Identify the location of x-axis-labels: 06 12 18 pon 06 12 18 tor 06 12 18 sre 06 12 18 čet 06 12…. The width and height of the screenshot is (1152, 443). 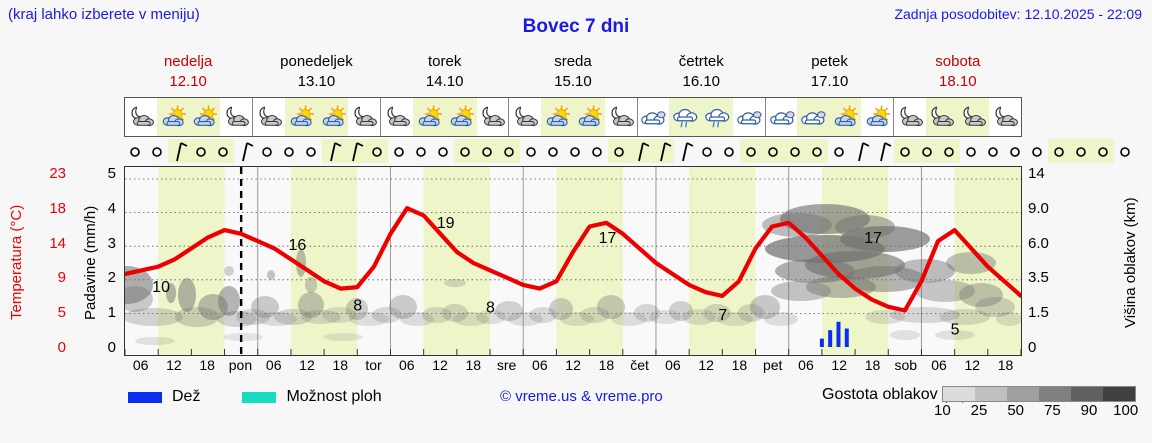
(573, 367).